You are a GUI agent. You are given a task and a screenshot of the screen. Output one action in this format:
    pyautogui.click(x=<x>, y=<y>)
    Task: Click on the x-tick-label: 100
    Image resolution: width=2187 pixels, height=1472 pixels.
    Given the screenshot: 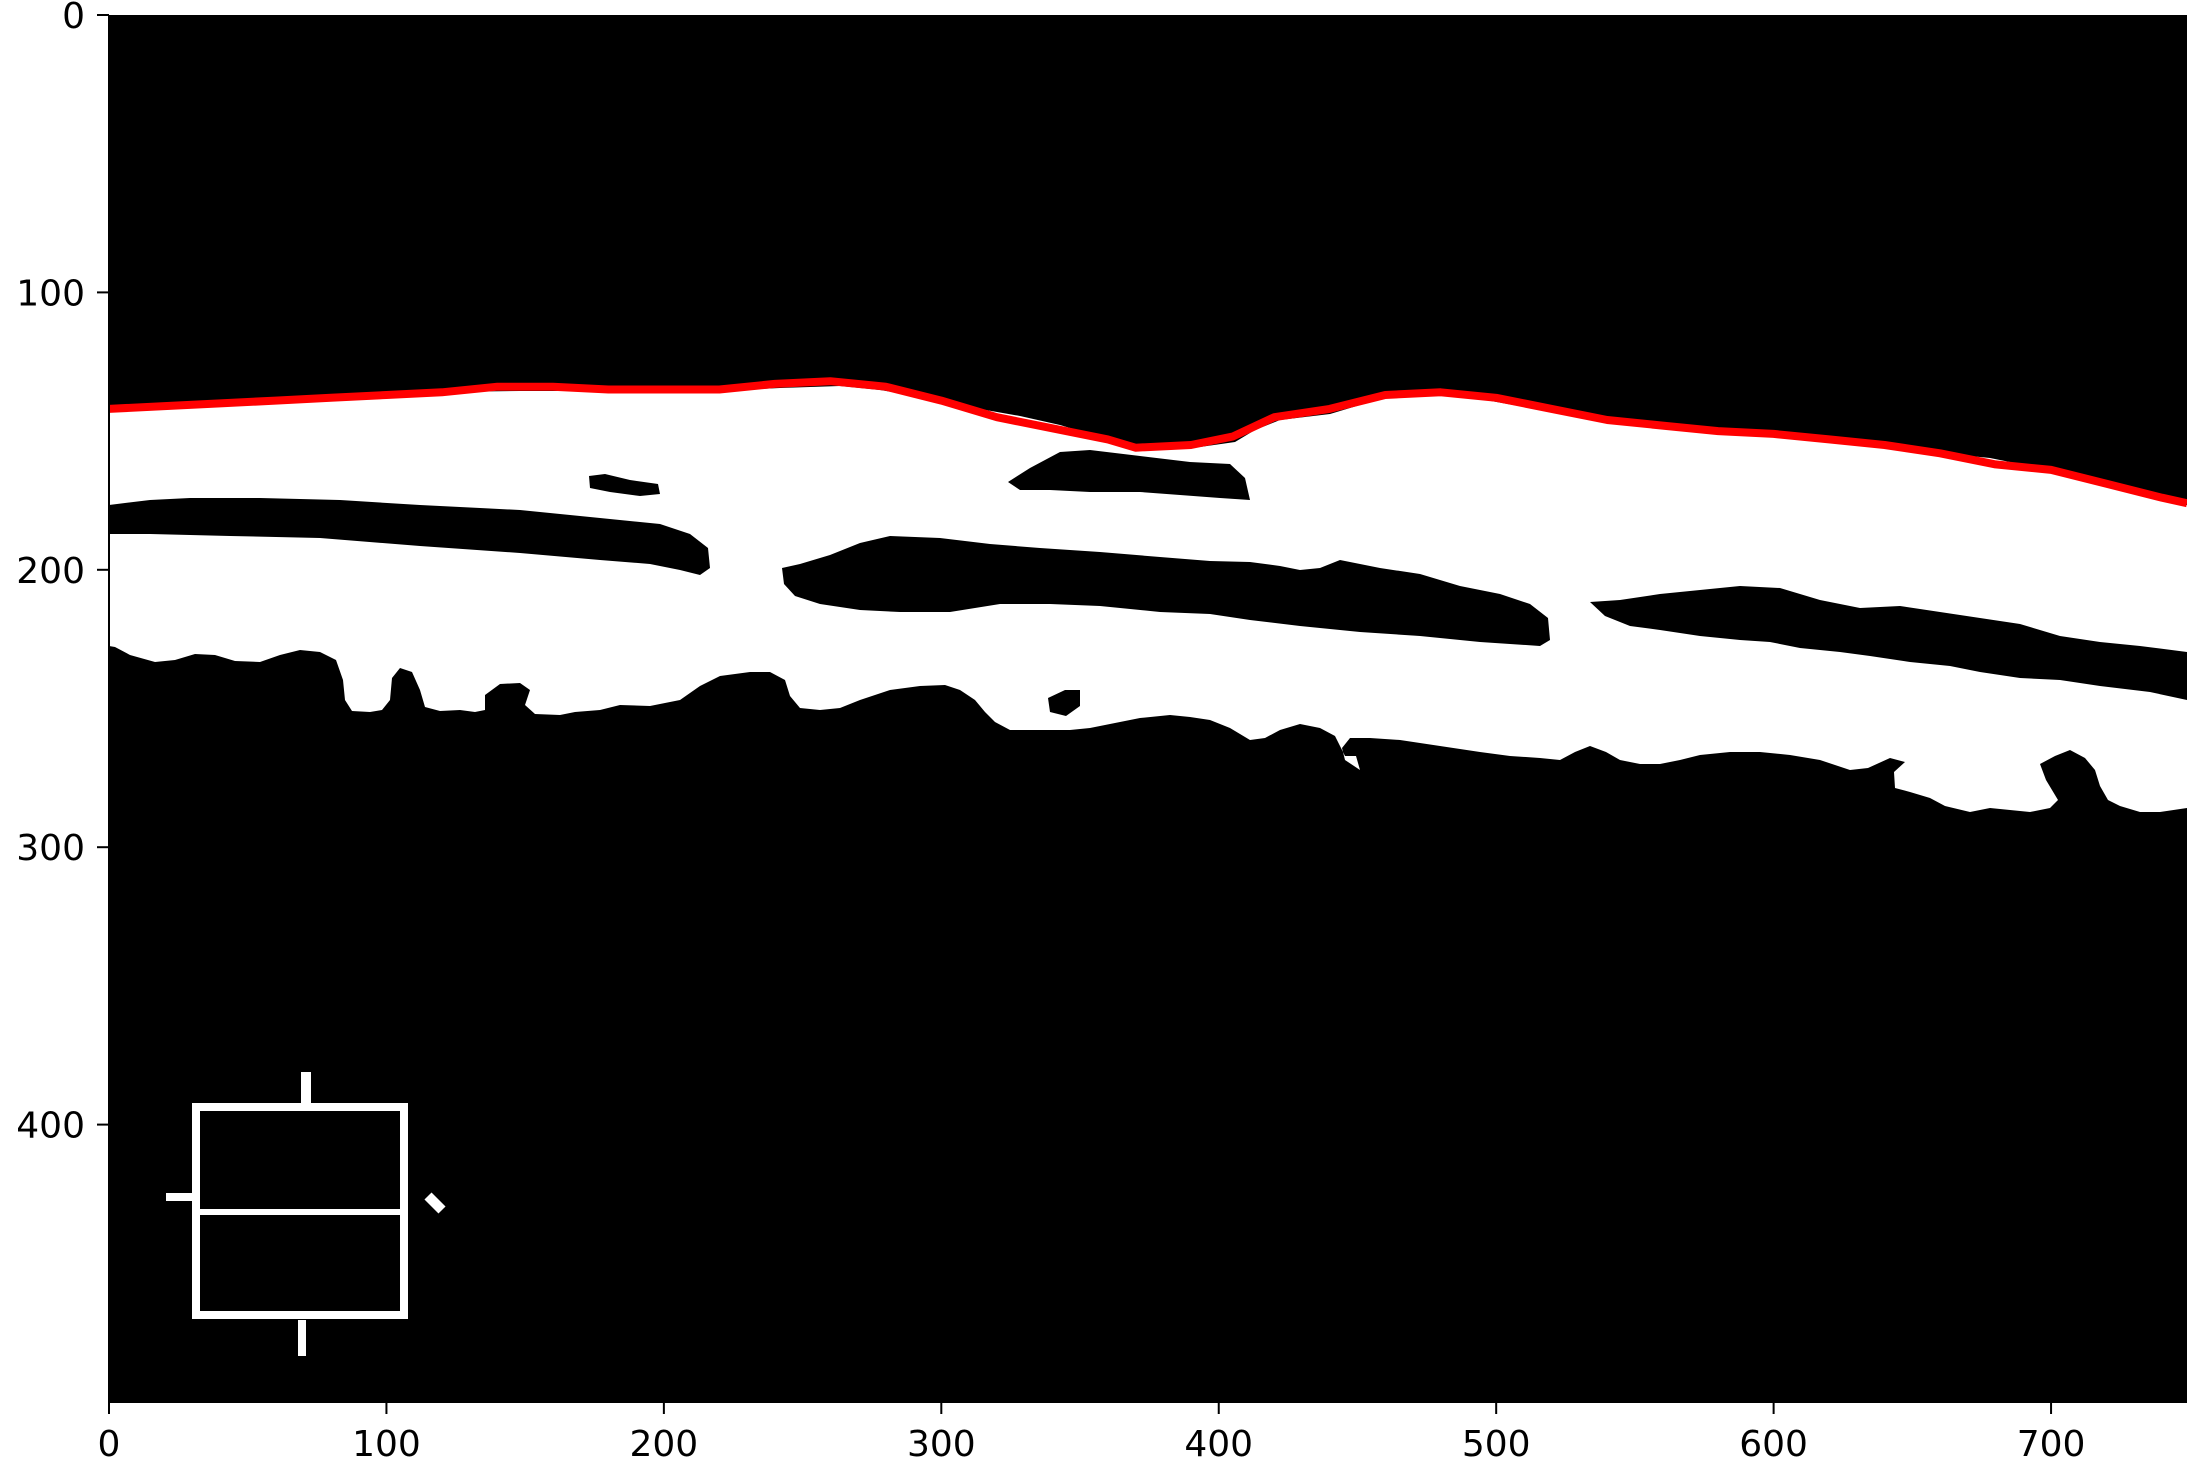 What is the action you would take?
    pyautogui.click(x=386, y=1444)
    